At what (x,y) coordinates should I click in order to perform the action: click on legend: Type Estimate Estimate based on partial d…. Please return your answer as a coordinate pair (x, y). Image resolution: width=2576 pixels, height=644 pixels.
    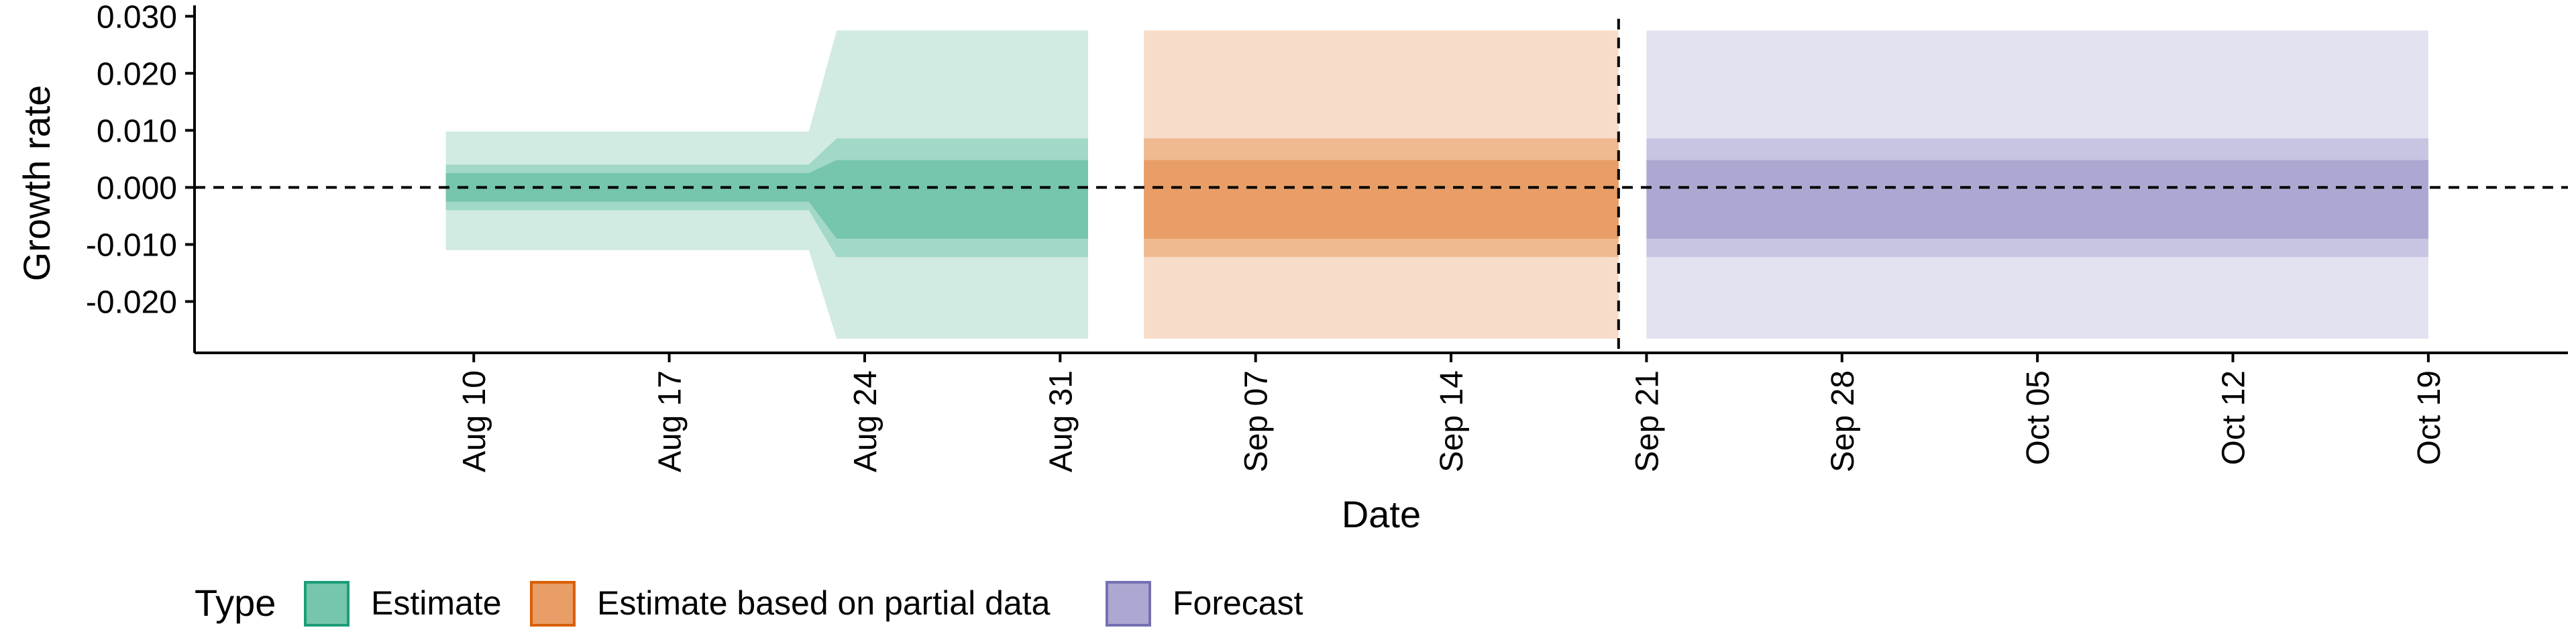
    Looking at the image, I should click on (749, 604).